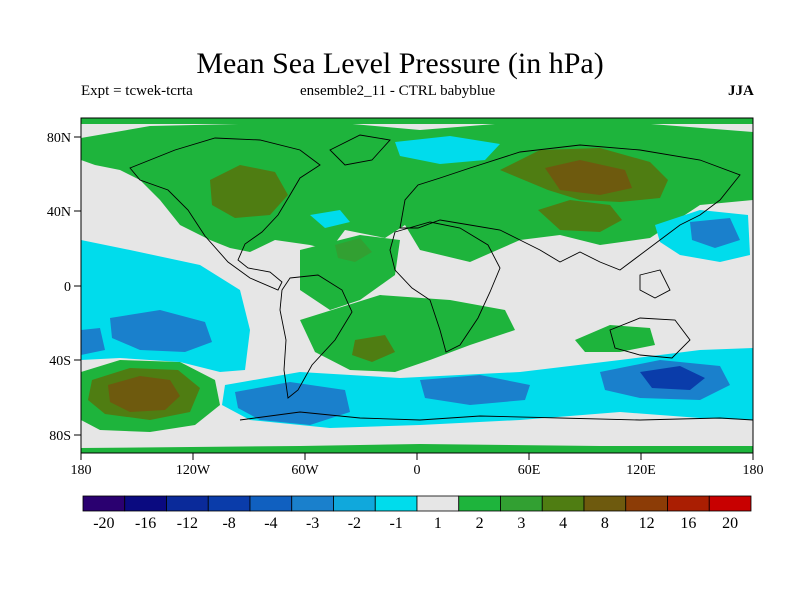  What do you see at coordinates (353, 250) in the screenshot?
I see `atlantic-core` at bounding box center [353, 250].